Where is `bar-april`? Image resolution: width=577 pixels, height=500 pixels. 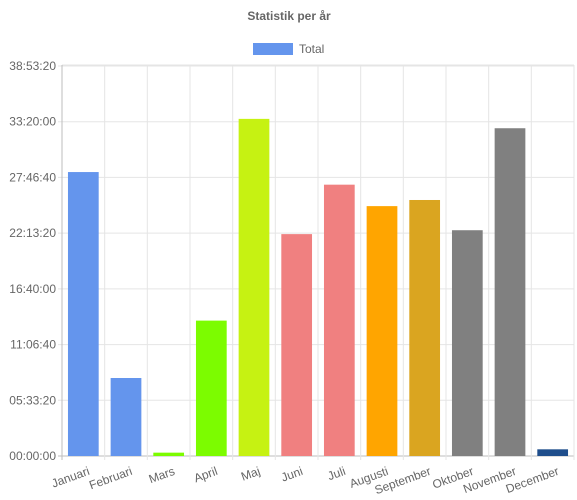
bar-april is located at coordinates (211, 388).